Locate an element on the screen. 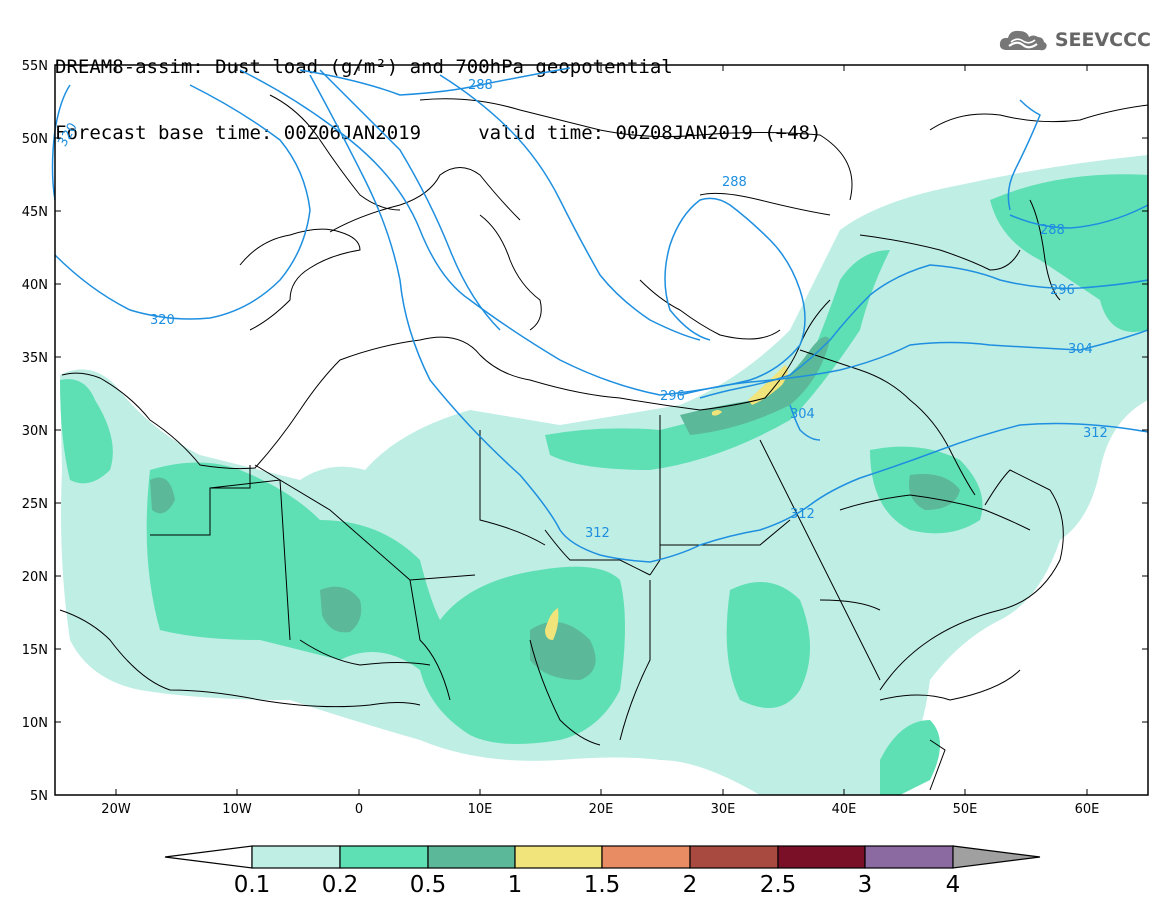 The height and width of the screenshot is (907, 1165). lon-label: 50E is located at coordinates (965, 809).